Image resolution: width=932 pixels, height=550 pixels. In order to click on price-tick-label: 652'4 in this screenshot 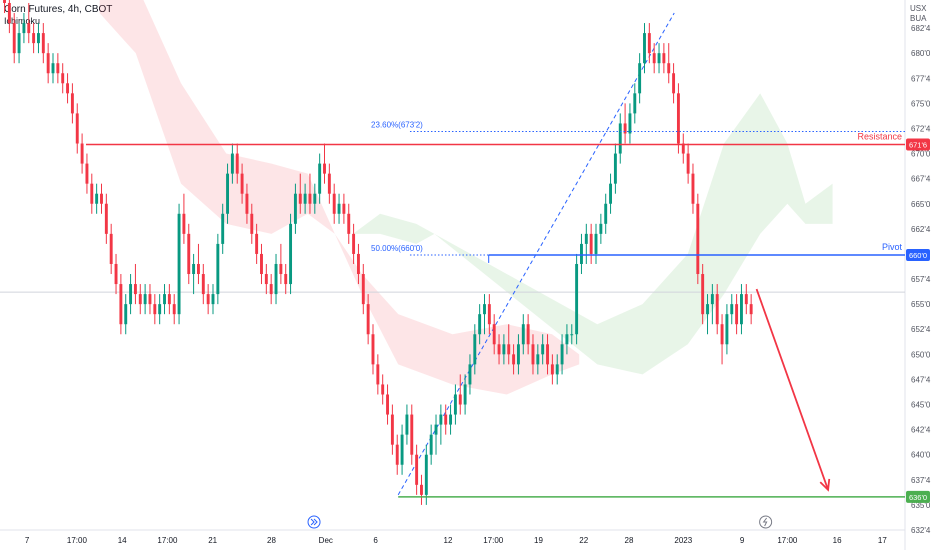, I will do `click(921, 329)`.